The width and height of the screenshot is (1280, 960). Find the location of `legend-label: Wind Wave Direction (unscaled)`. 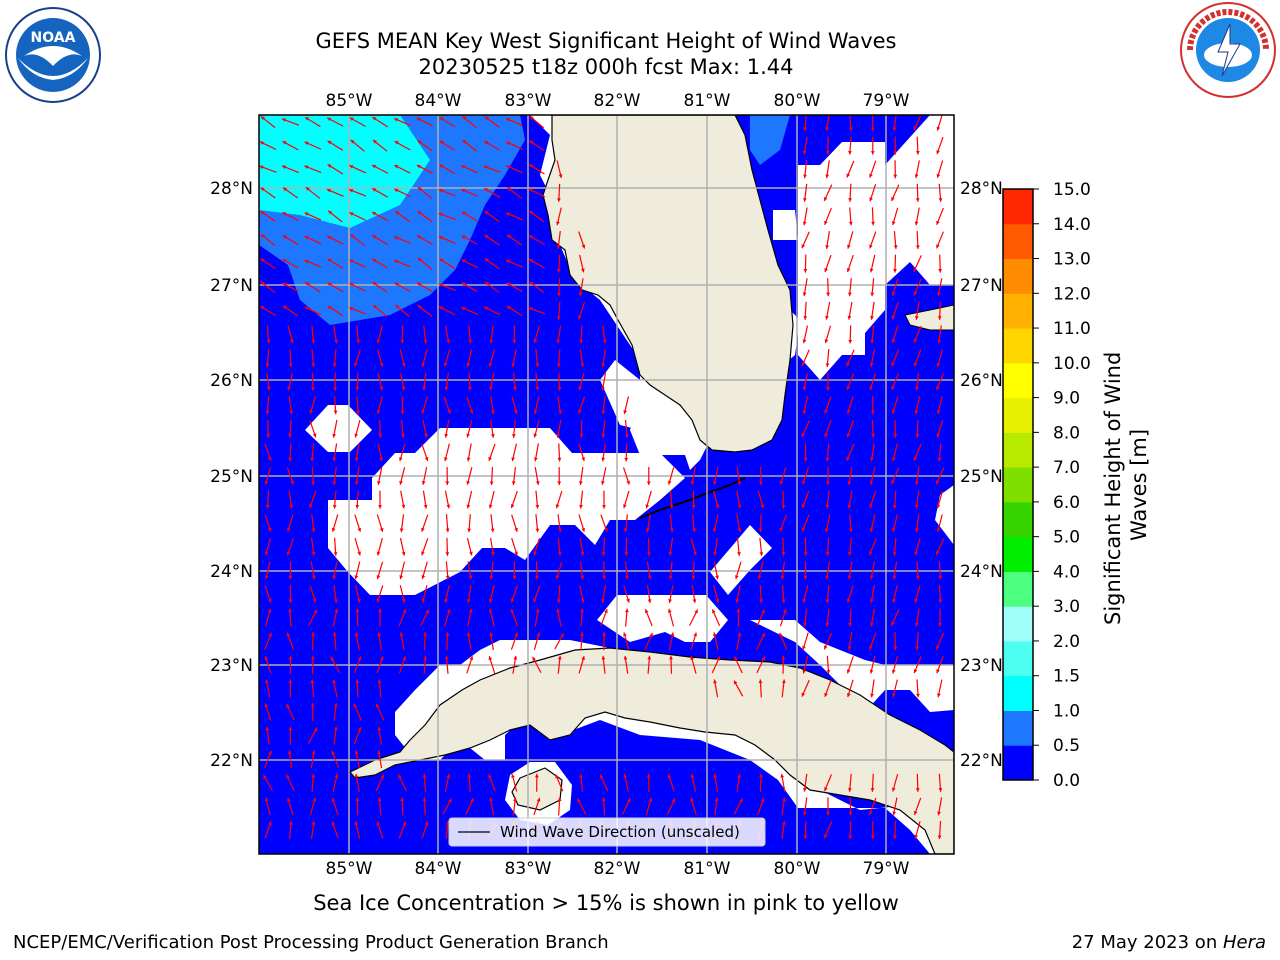

legend-label: Wind Wave Direction (unscaled) is located at coordinates (620, 832).